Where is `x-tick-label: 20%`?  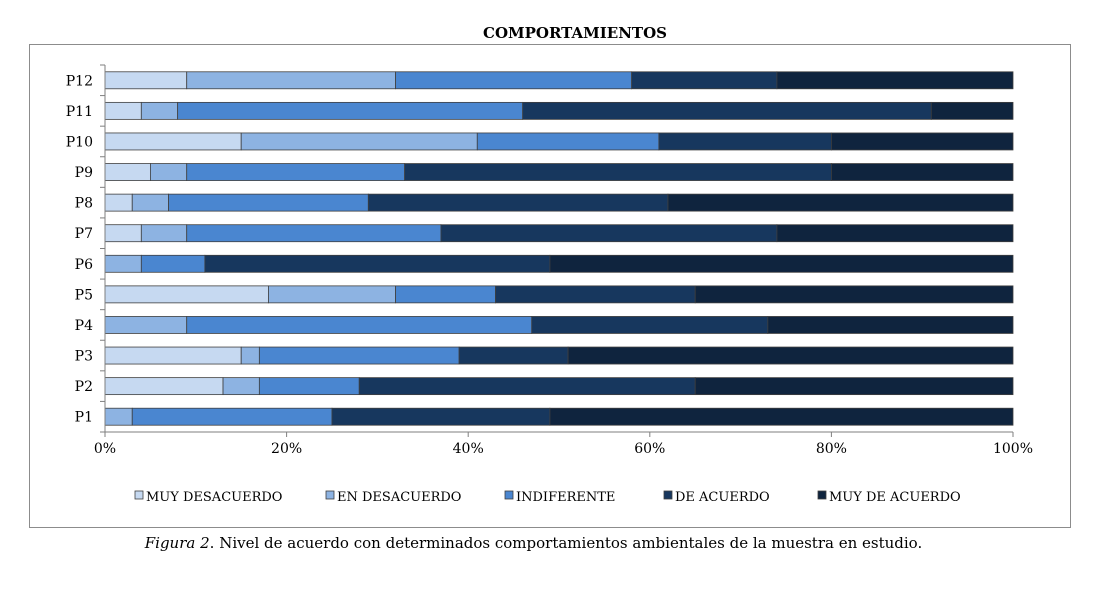 x-tick-label: 20% is located at coordinates (286, 449).